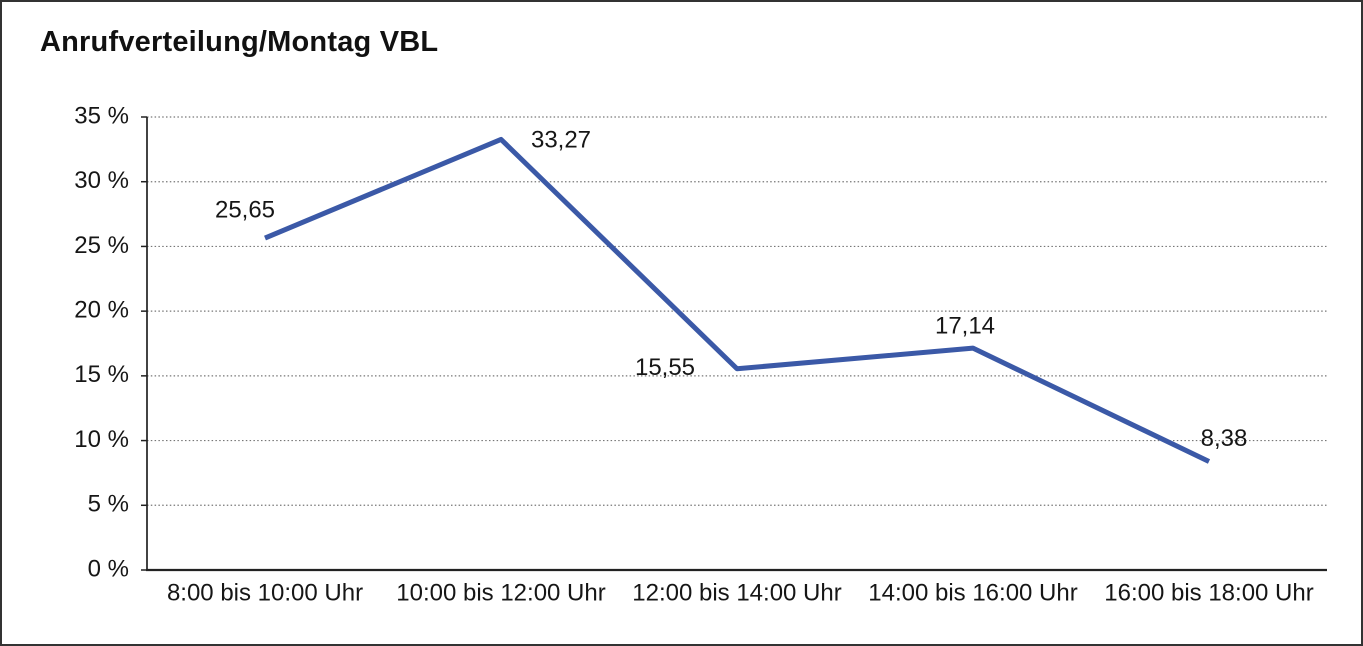  Describe the element at coordinates (665, 367) in the screenshot. I see `data-point-label: 15,55` at that location.